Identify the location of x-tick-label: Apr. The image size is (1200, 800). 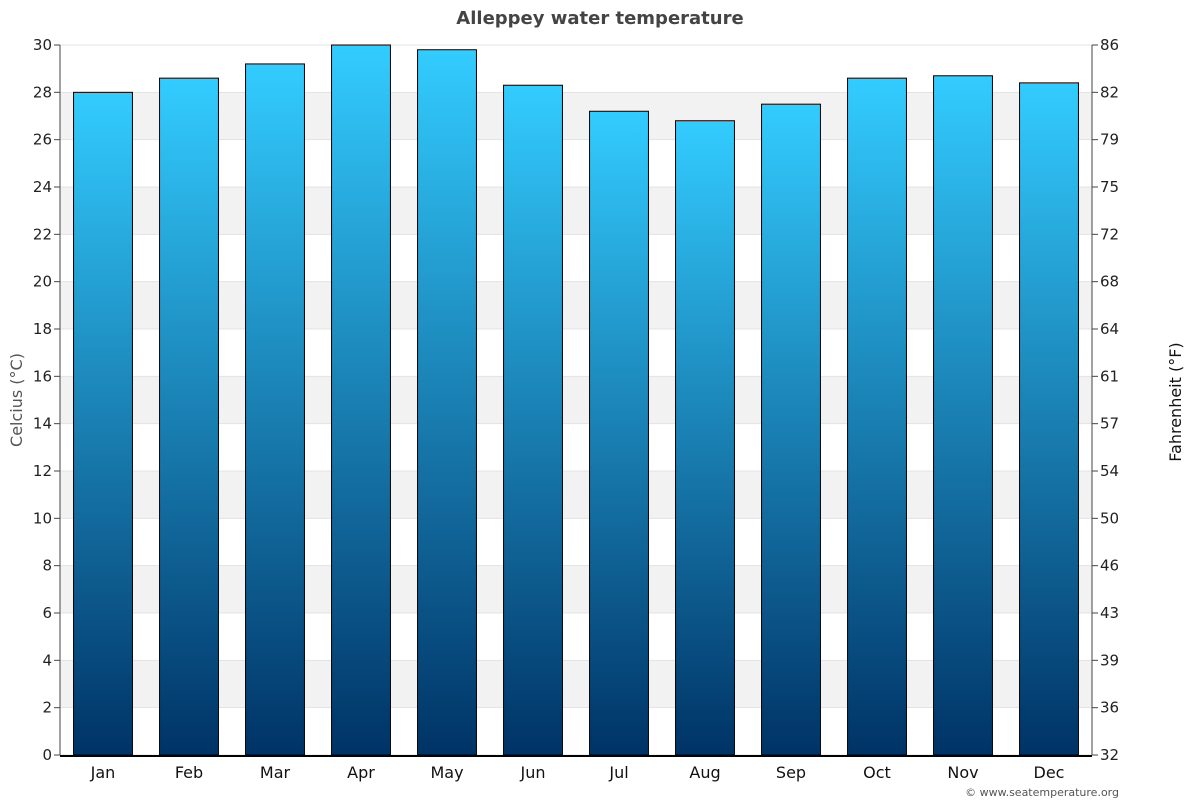
(361, 772).